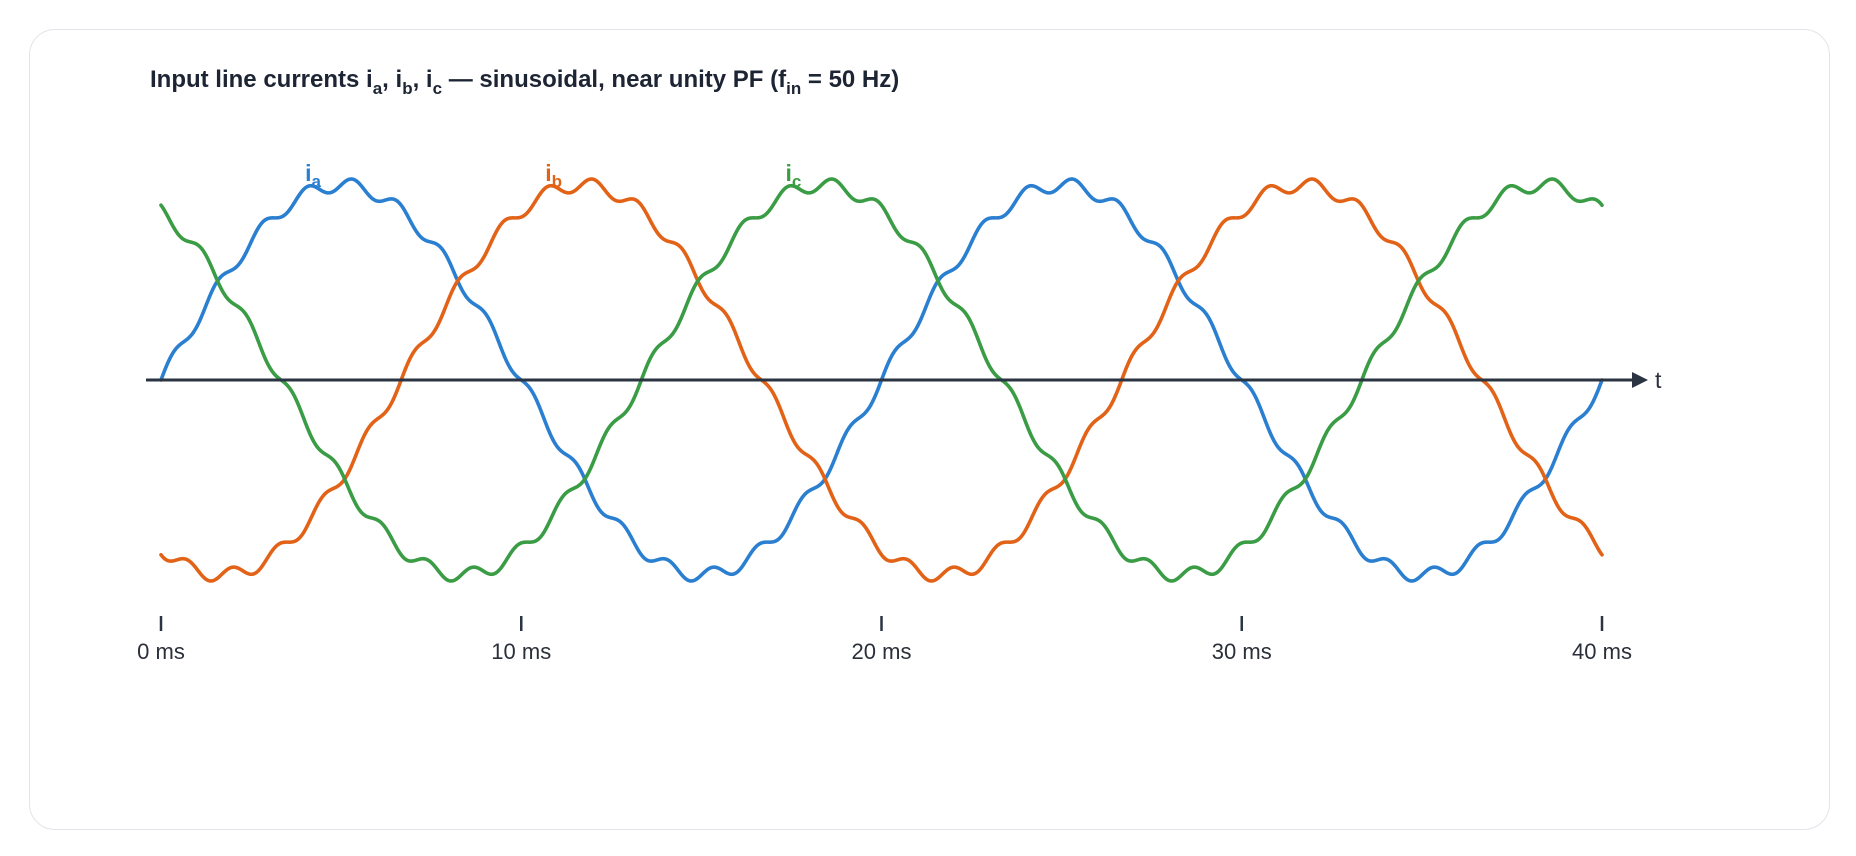 This screenshot has height=856, width=1856. I want to click on series-labels: ia ib ic, so click(553, 175).